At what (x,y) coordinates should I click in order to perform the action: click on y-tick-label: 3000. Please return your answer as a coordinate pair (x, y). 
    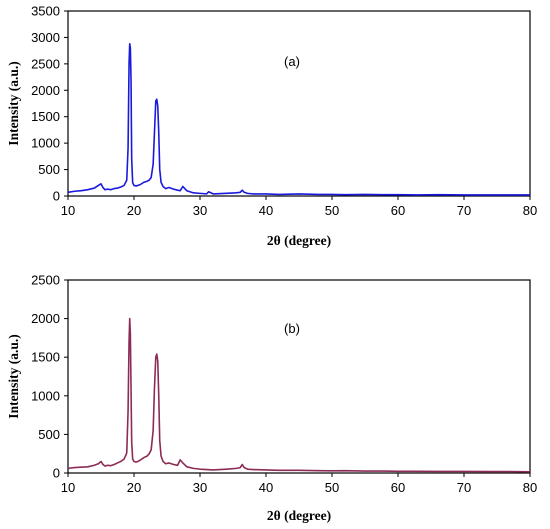
    Looking at the image, I should click on (45, 37).